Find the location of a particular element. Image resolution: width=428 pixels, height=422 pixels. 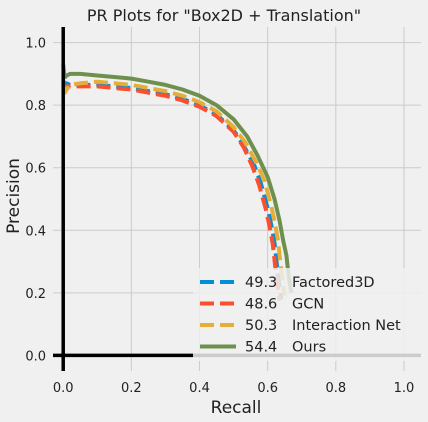

x-tick-label: 0.8 is located at coordinates (335, 388).